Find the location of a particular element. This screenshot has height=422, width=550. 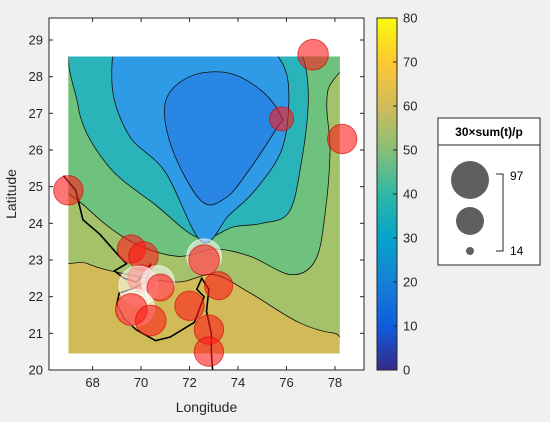

size-legend: 30×sum(t)/p 97 14 is located at coordinates (489, 191).